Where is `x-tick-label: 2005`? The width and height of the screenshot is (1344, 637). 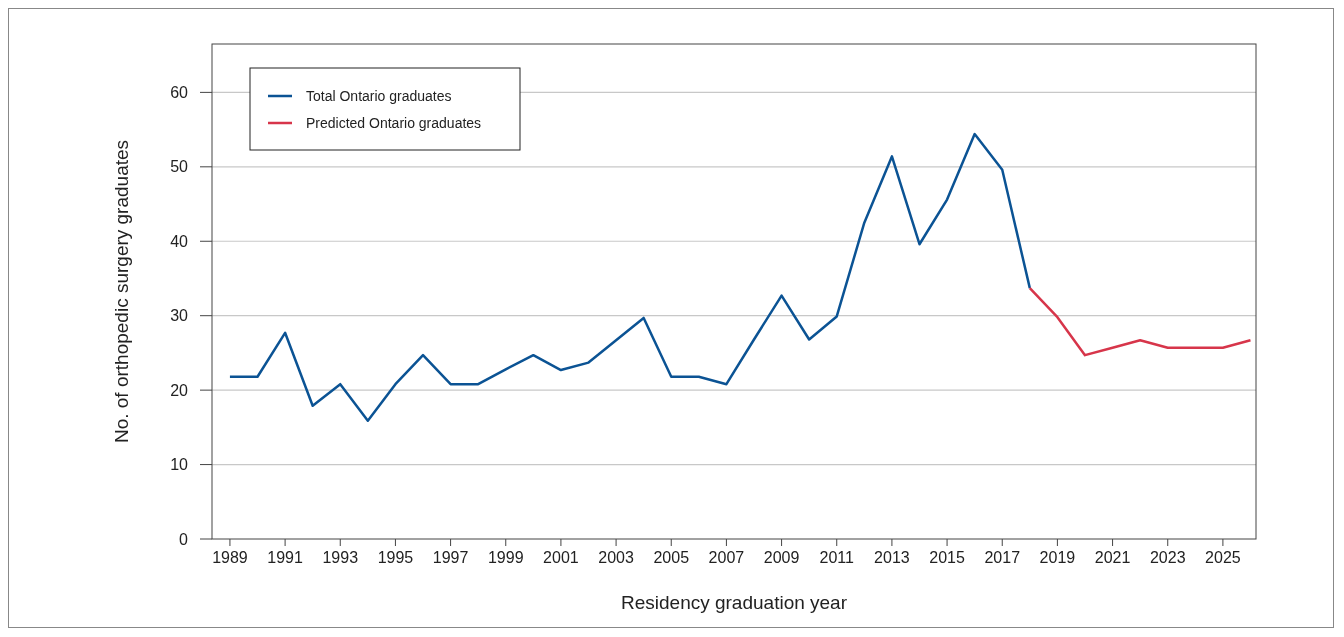
x-tick-label: 2005 is located at coordinates (671, 557).